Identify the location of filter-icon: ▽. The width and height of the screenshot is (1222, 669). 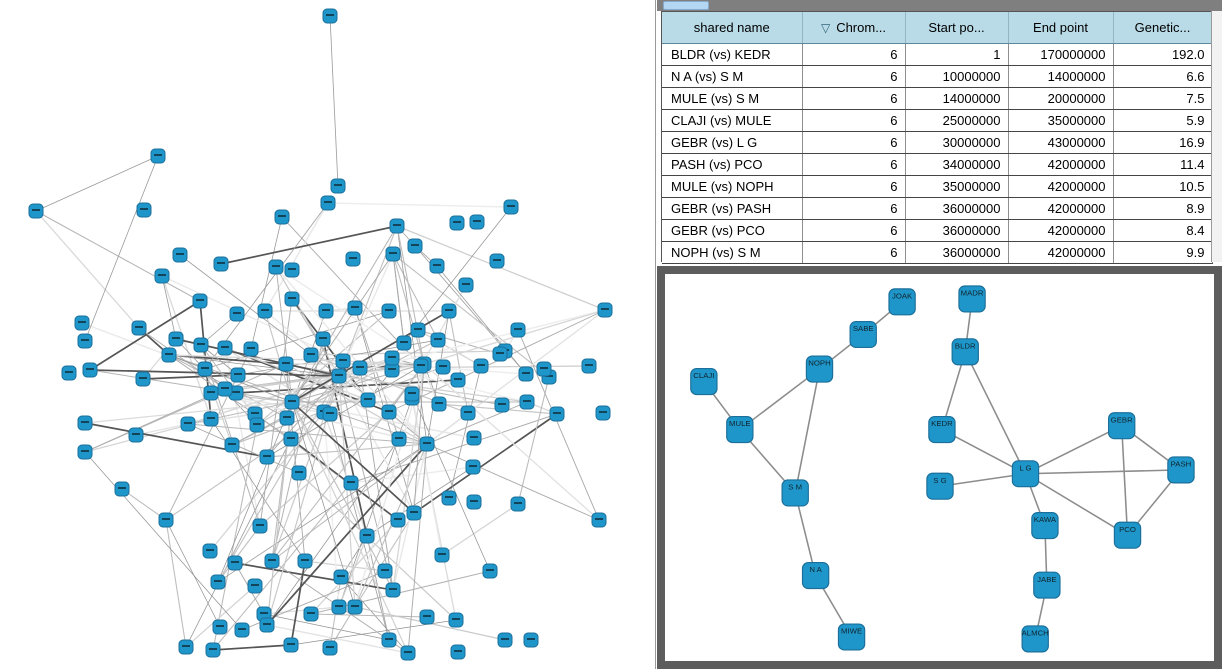
(825, 28).